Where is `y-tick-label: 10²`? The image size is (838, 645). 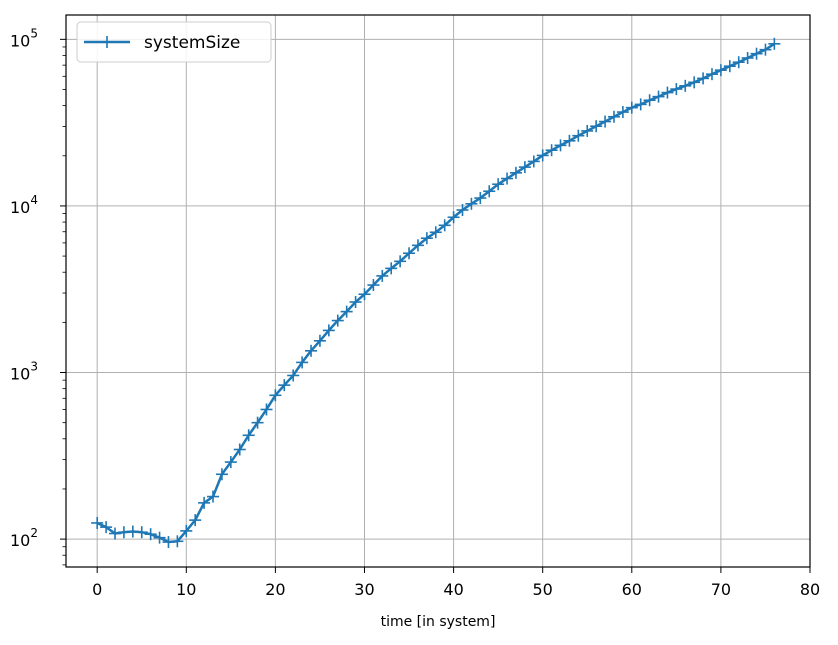
y-tick-label: 10² is located at coordinates (24, 538).